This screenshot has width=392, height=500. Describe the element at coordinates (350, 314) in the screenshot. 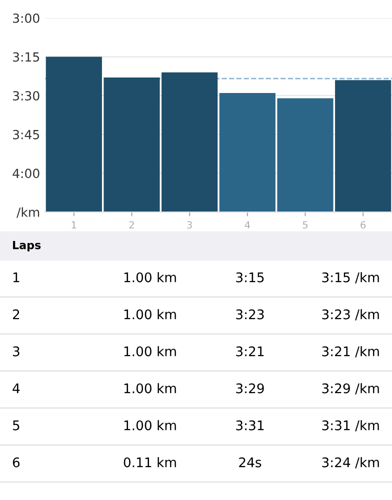

I see `text: 3:23 /km` at that location.